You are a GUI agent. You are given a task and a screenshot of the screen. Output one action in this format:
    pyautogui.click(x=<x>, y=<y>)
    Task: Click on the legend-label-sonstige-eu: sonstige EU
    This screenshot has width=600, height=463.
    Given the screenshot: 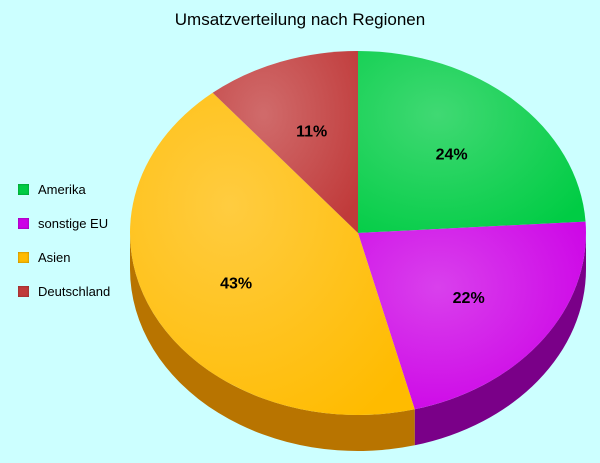 What is the action you would take?
    pyautogui.click(x=73, y=223)
    